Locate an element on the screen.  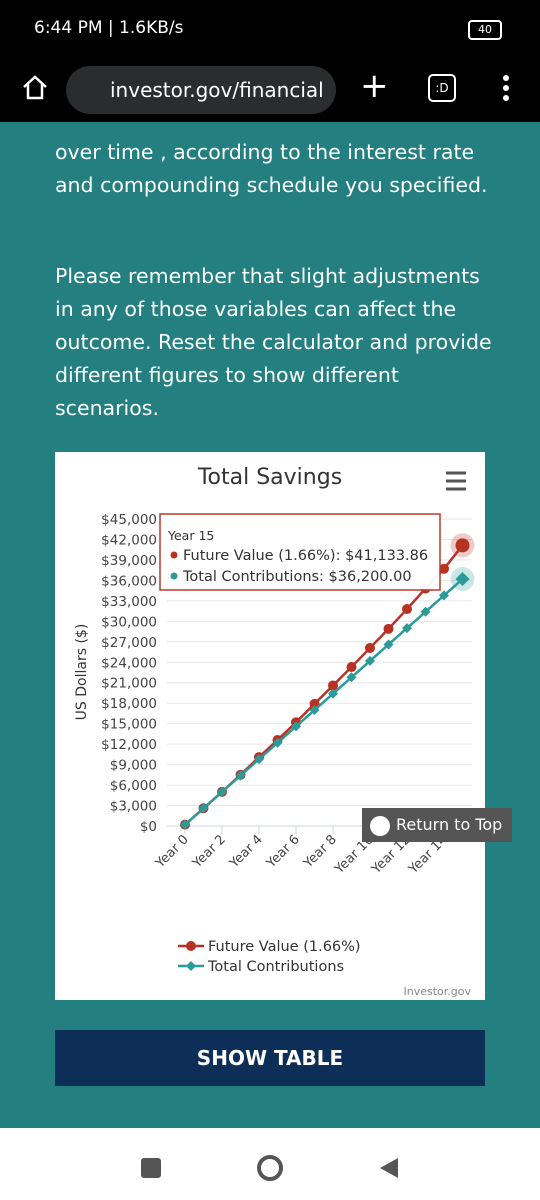
y-tick-label: $18,000 is located at coordinates (129, 704).